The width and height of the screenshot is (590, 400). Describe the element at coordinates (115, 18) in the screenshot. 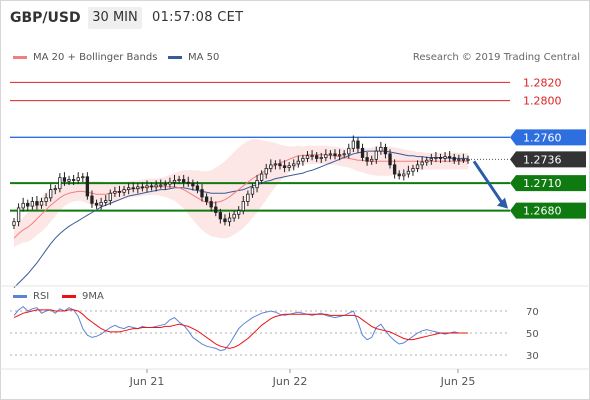

I see `timeframe-selector: 30 MIN` at that location.